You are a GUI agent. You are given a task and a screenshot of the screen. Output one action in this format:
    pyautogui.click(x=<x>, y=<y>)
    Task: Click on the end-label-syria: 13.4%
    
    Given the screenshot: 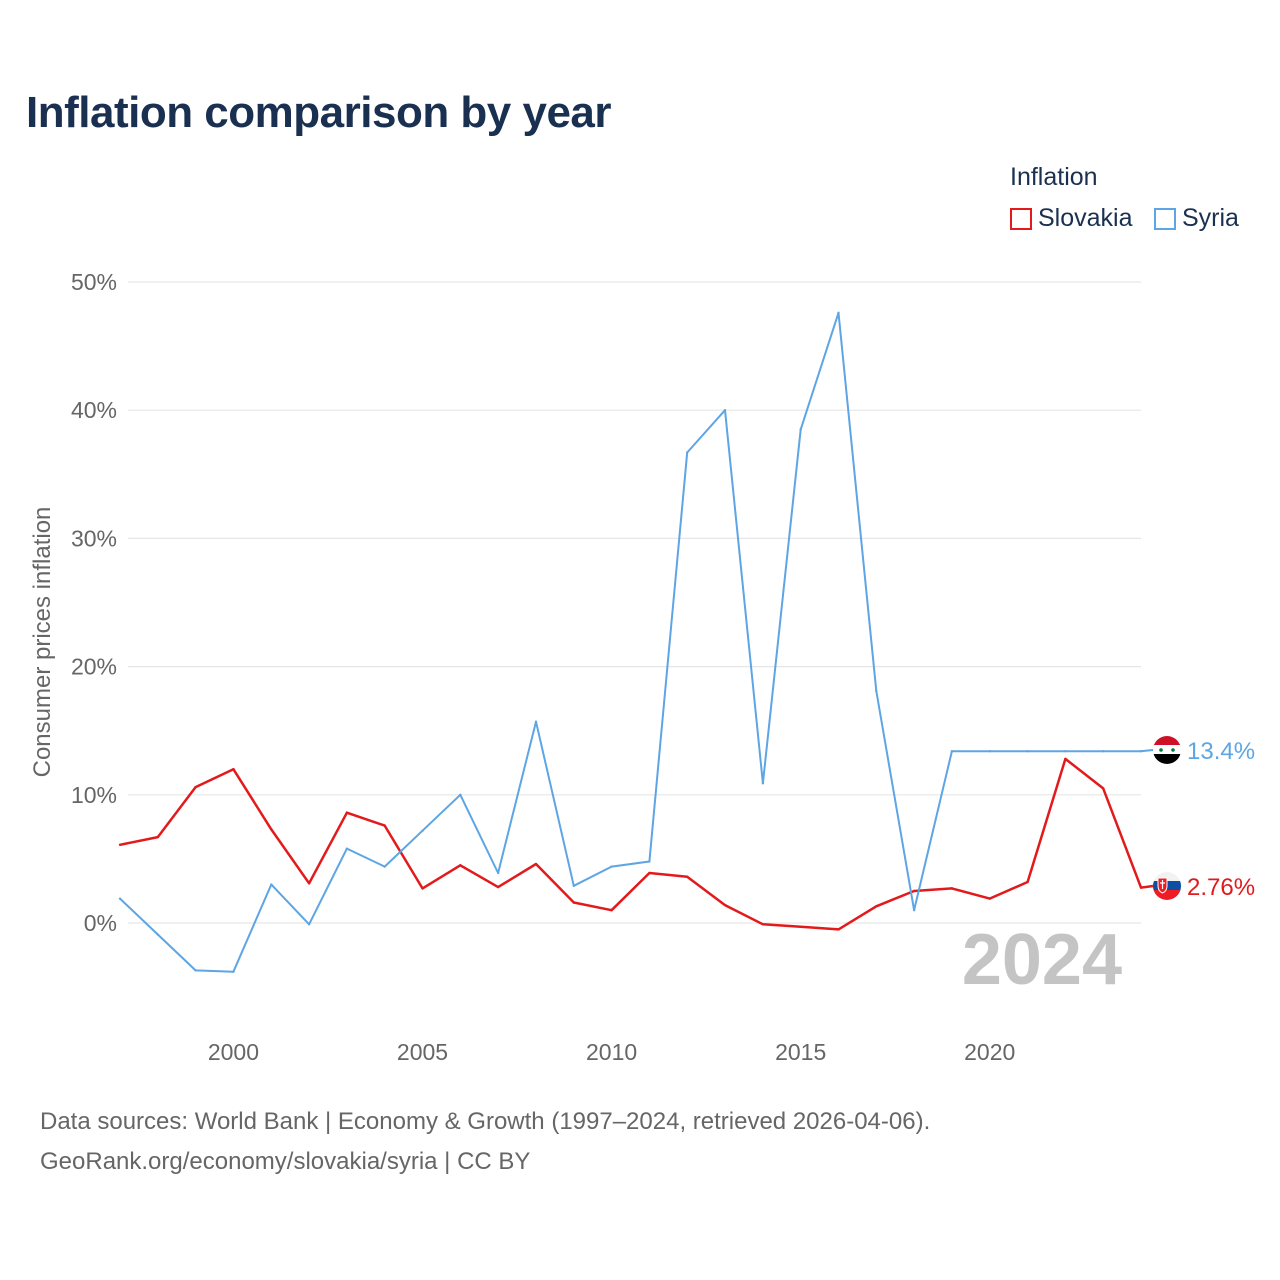 What is the action you would take?
    pyautogui.click(x=1221, y=751)
    